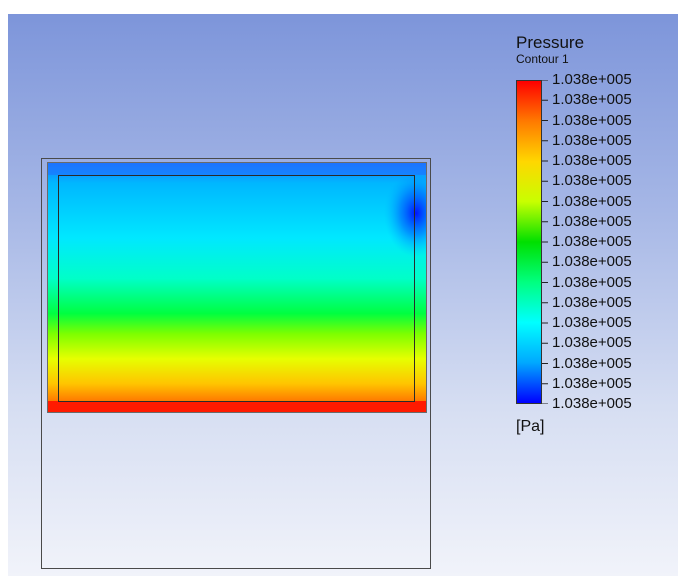 This screenshot has width=686, height=579. I want to click on legend-unit: [Pa], so click(530, 426).